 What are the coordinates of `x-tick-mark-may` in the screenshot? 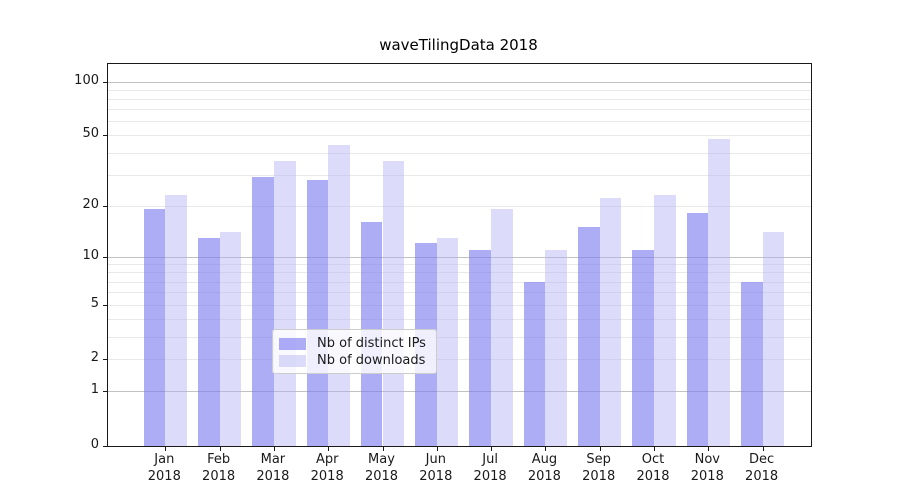 It's located at (383, 449).